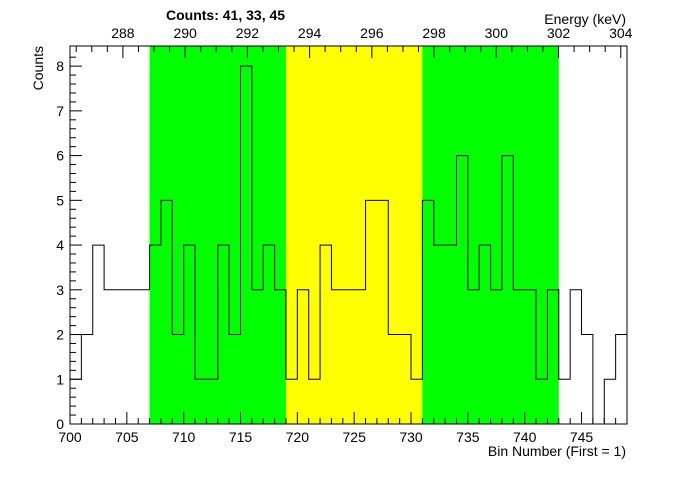 The image size is (696, 477). I want to click on y-tick-label: 4, so click(60, 245).